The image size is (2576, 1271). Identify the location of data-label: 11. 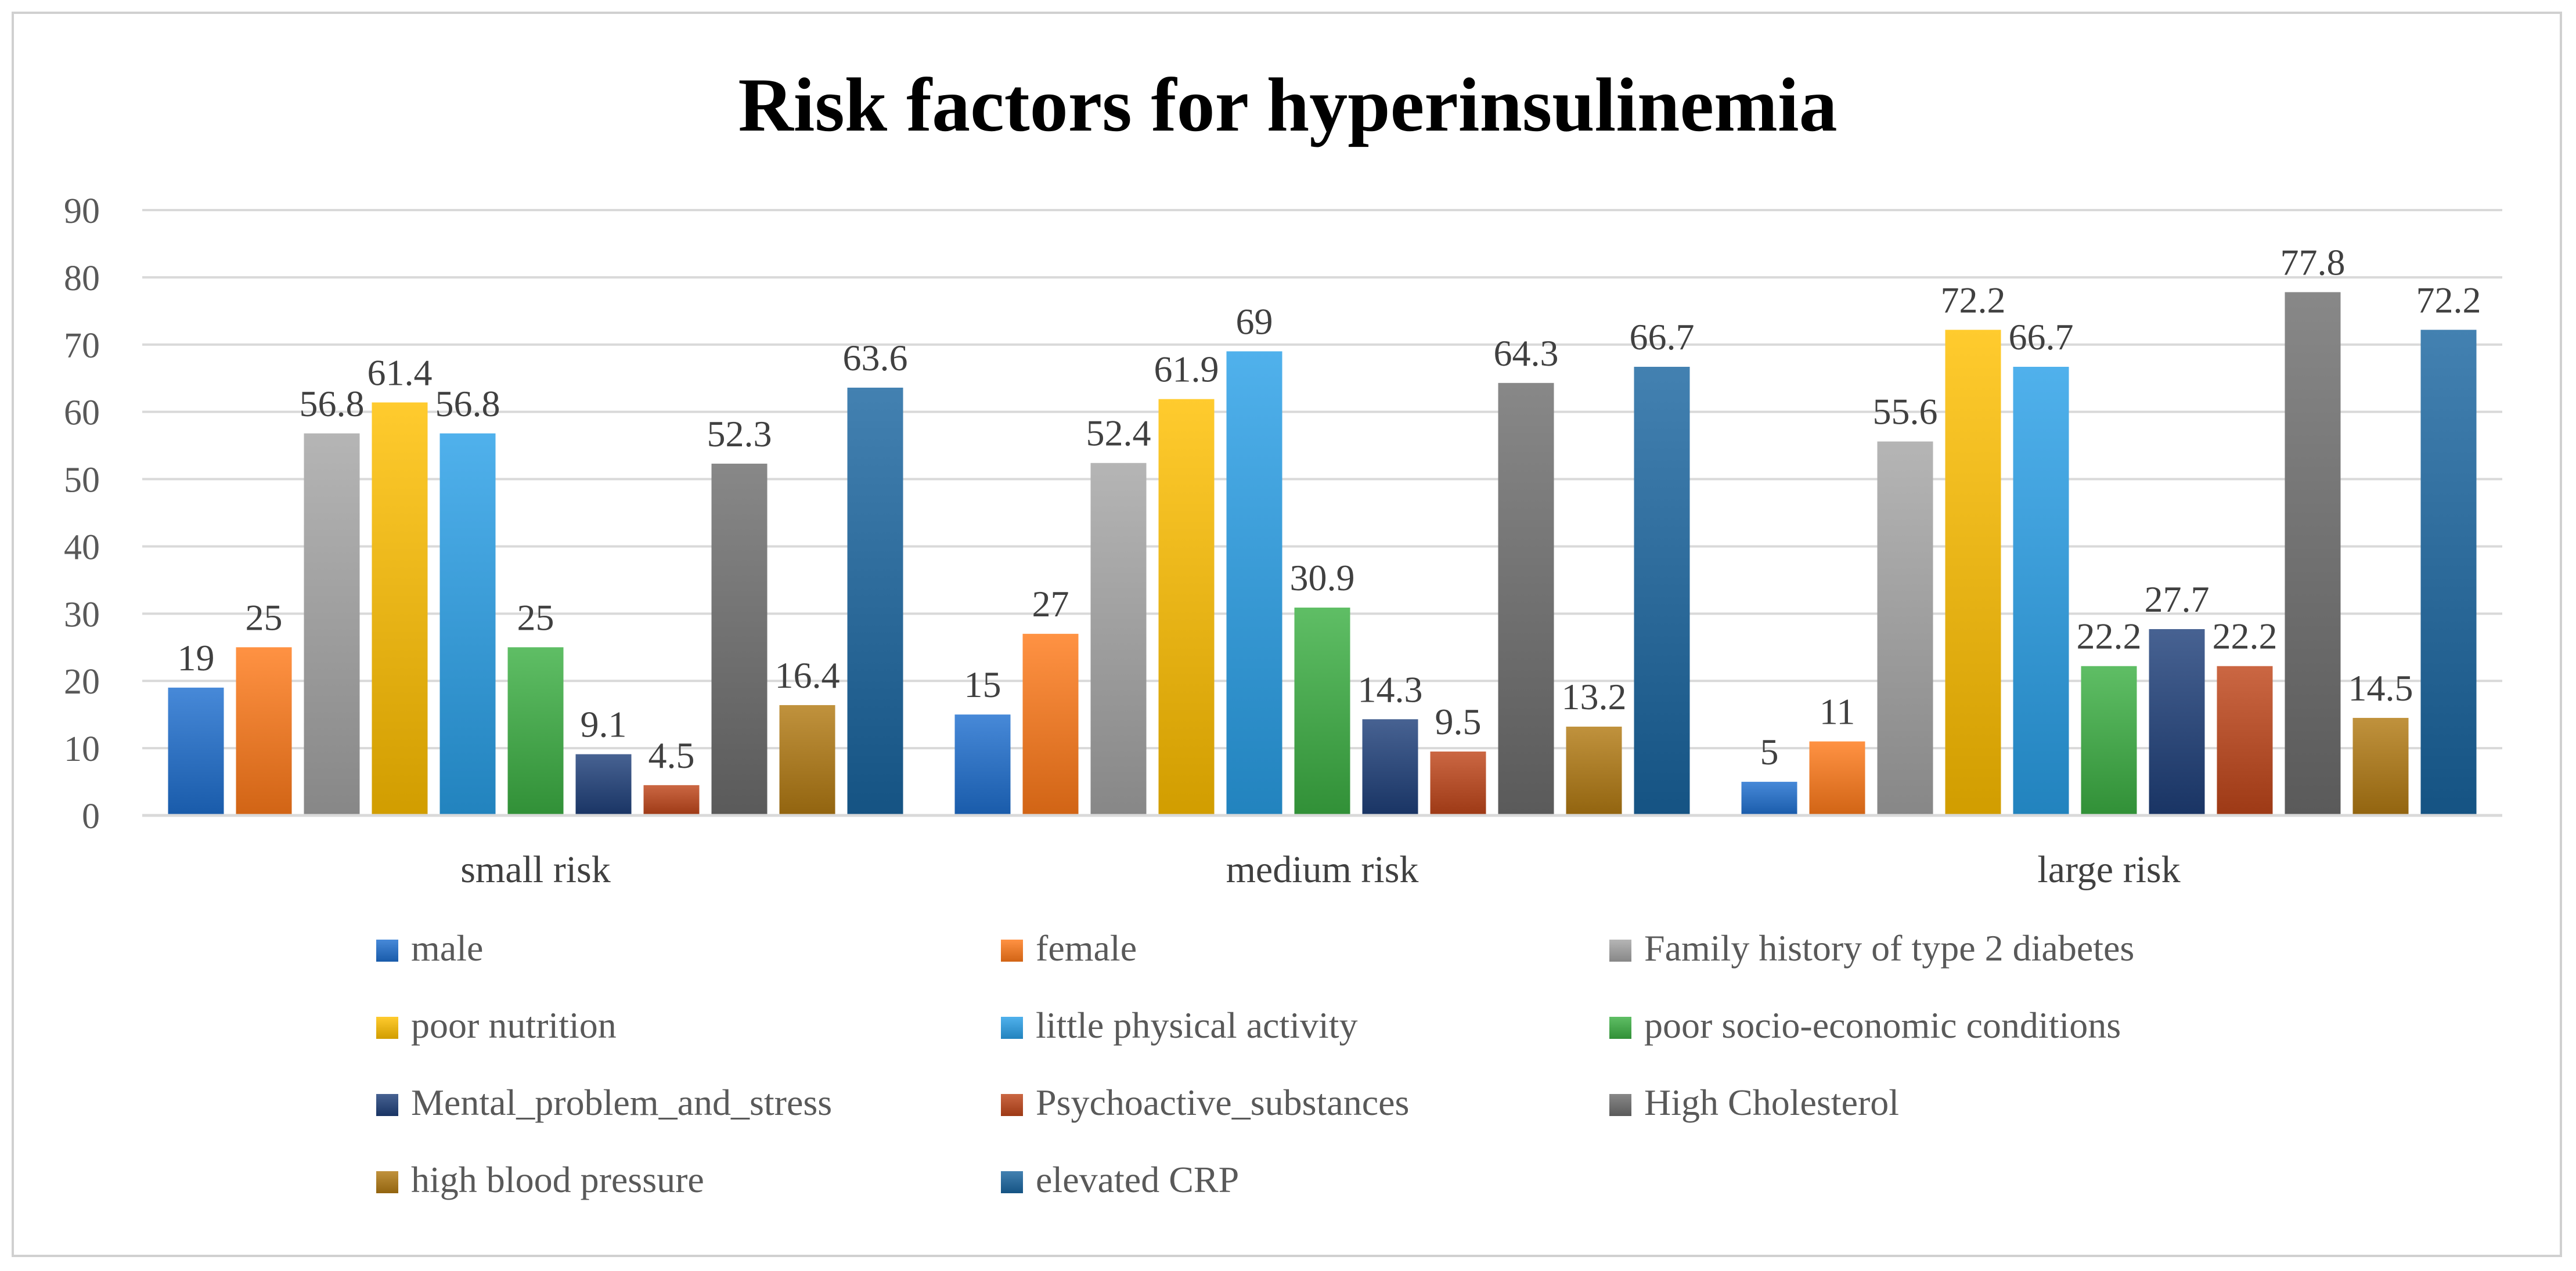
(1838, 712).